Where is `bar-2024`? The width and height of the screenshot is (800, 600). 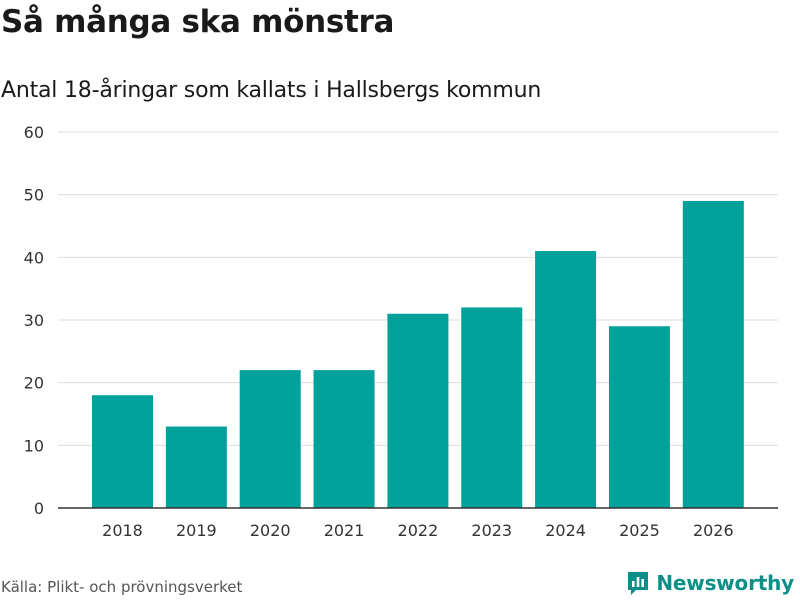 bar-2024 is located at coordinates (566, 380).